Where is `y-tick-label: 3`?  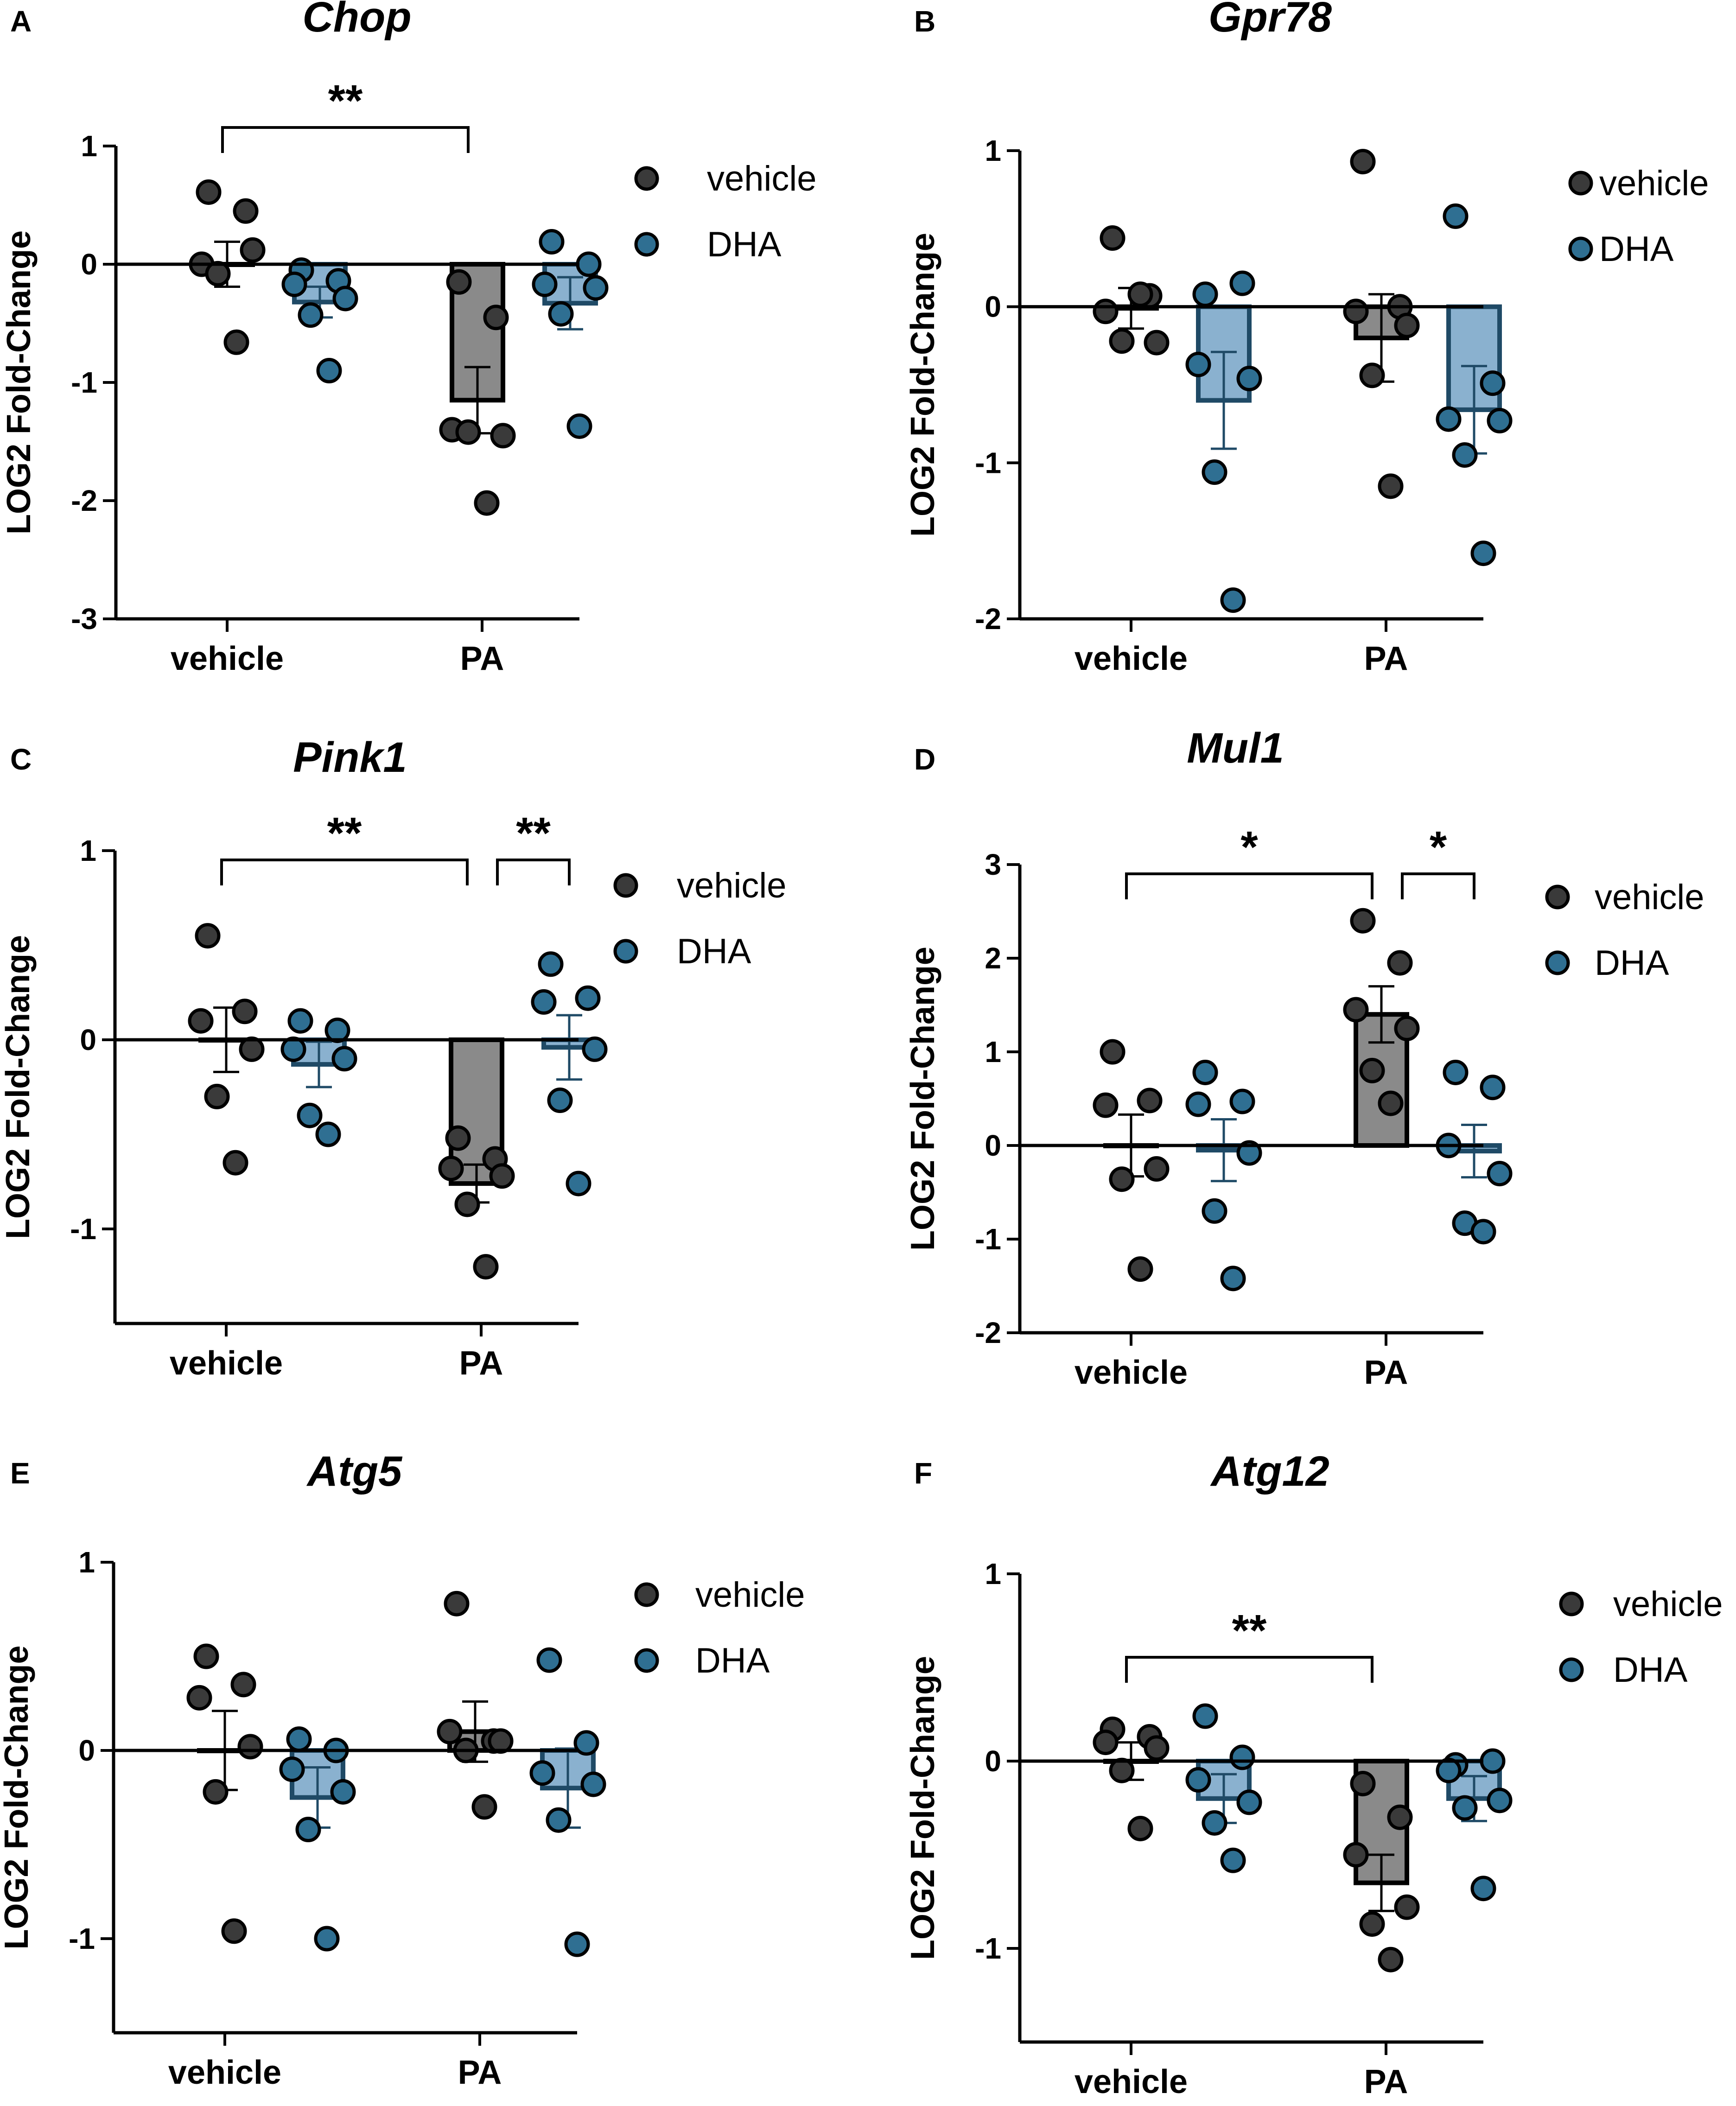 y-tick-label: 3 is located at coordinates (993, 864).